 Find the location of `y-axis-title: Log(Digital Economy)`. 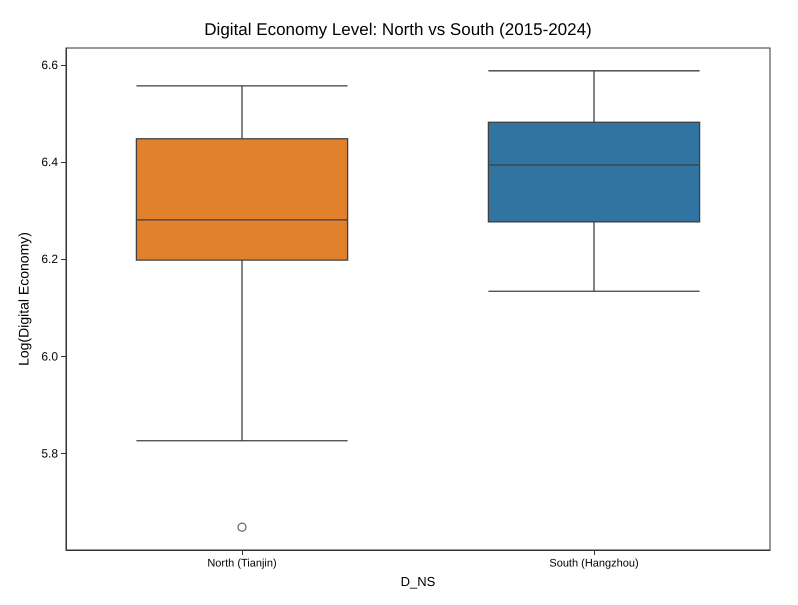

y-axis-title: Log(Digital Economy) is located at coordinates (23, 299).